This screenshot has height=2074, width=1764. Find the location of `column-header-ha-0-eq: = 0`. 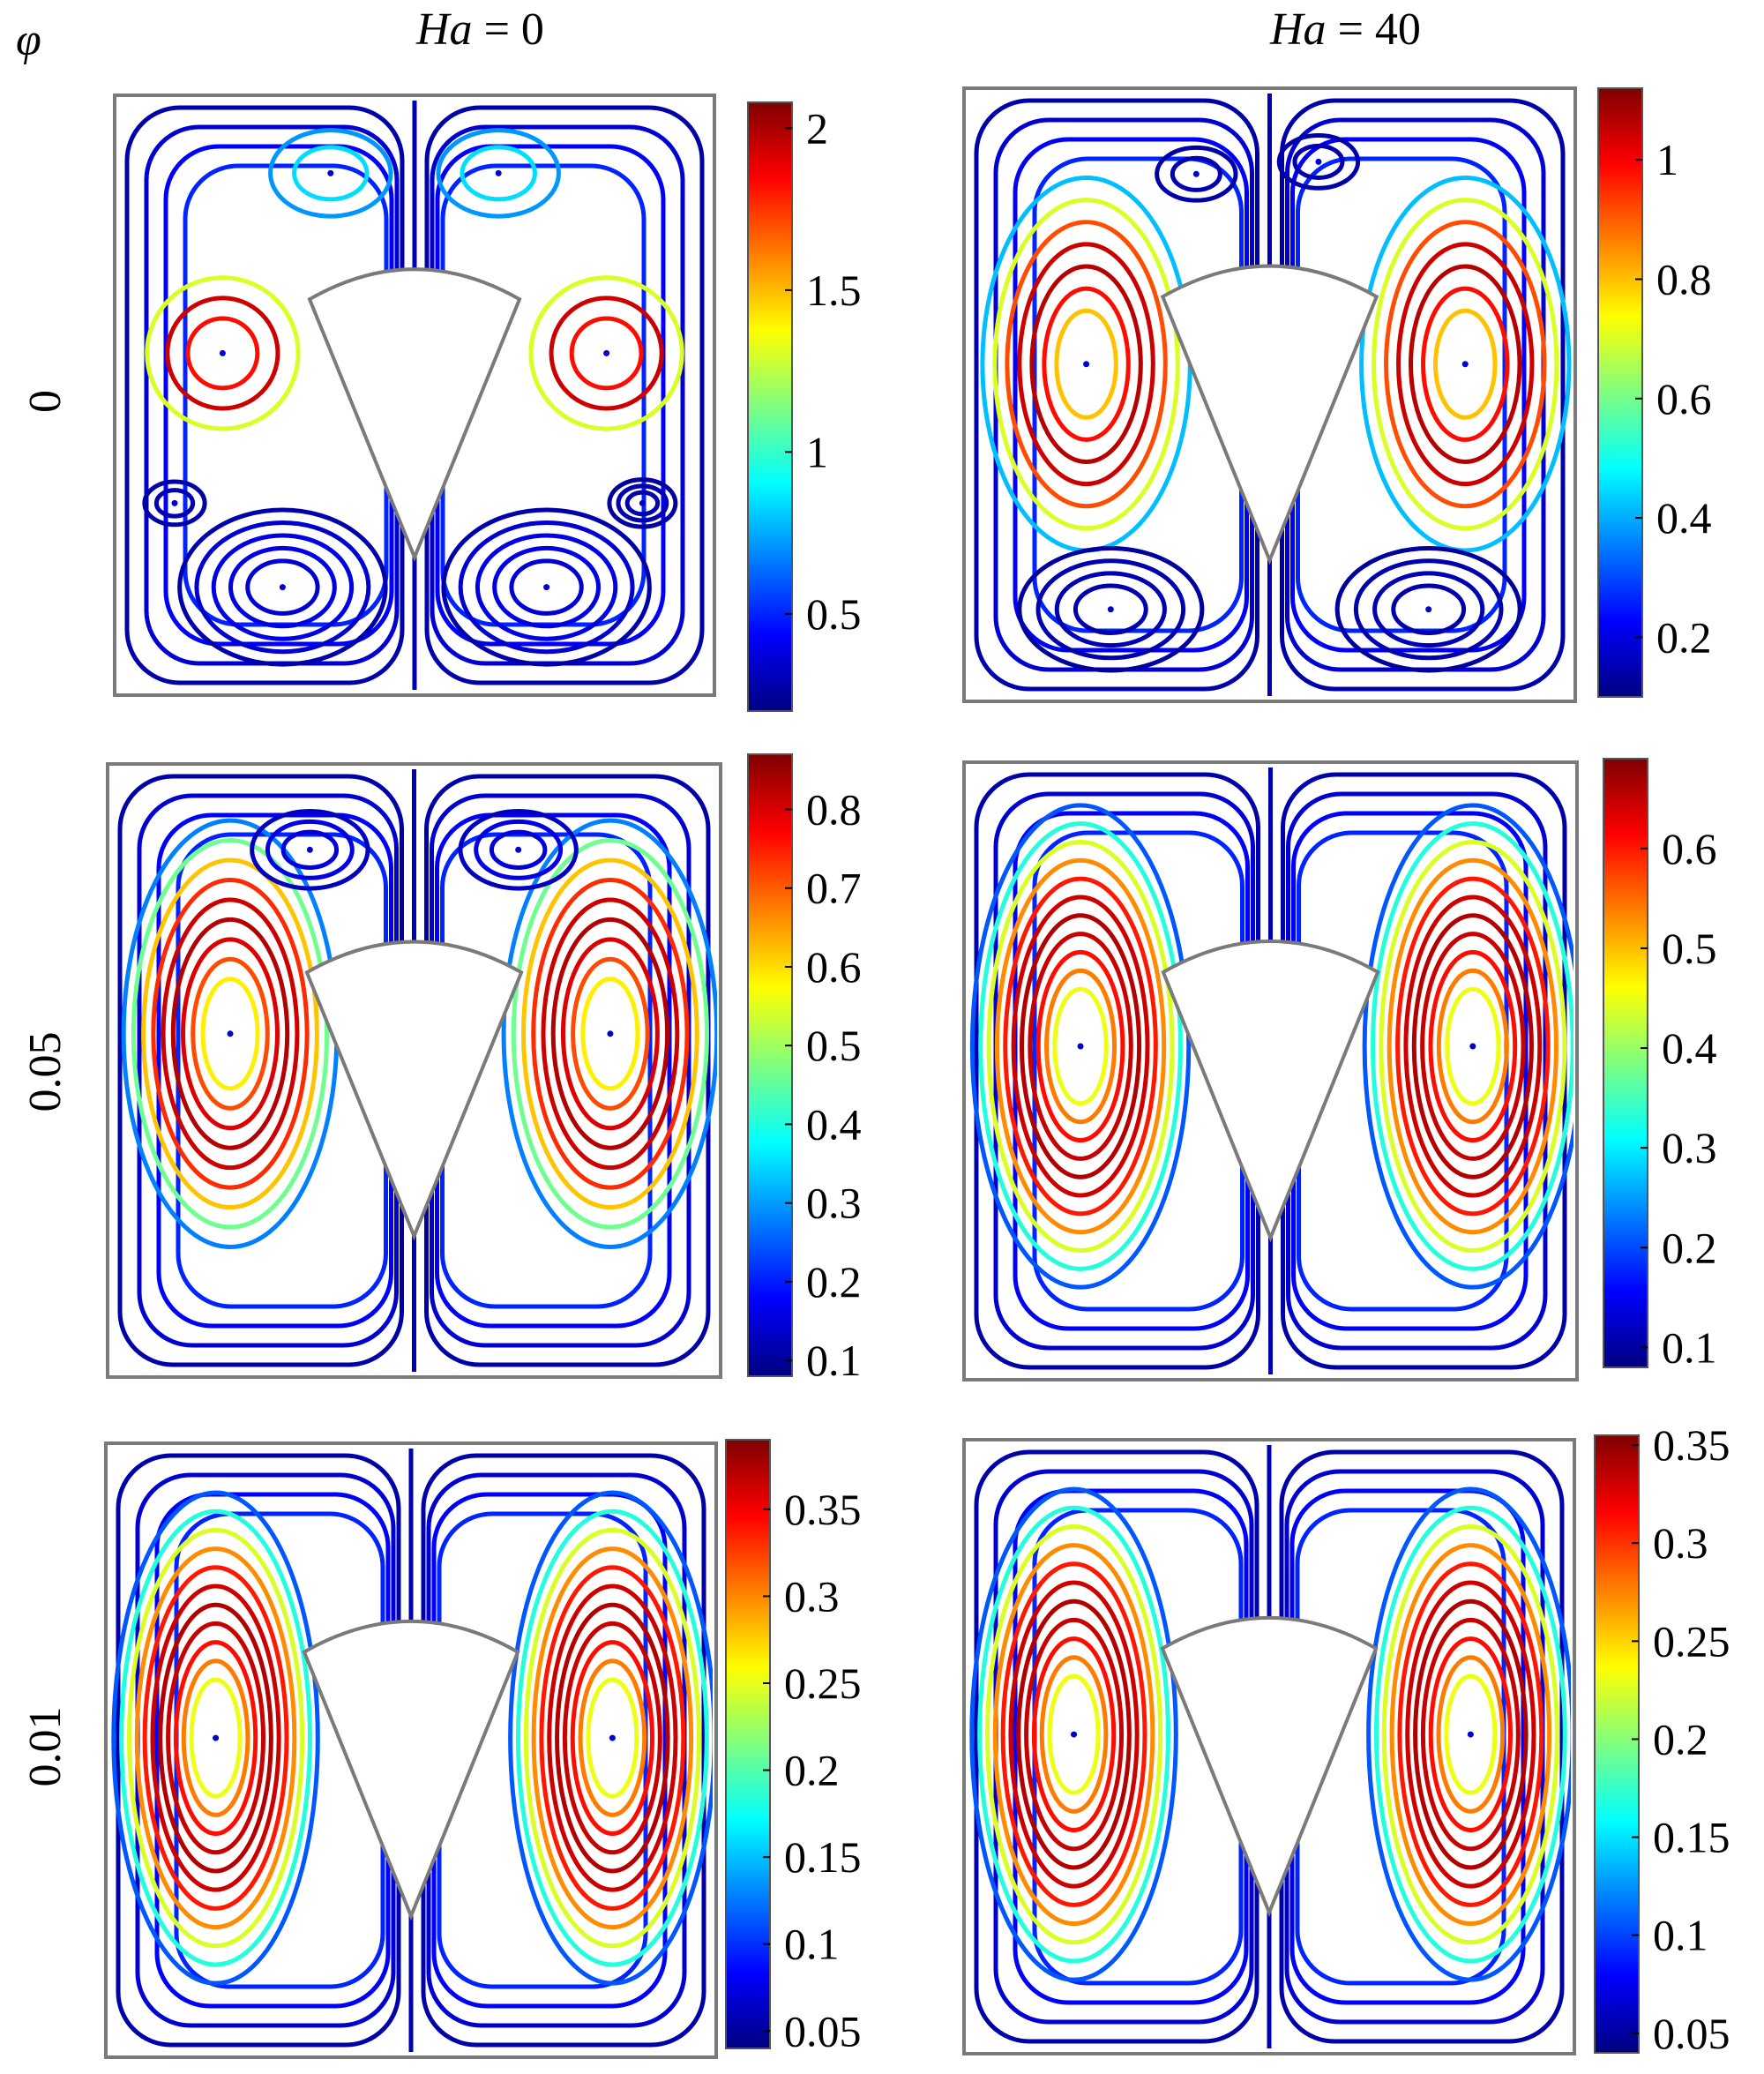

column-header-ha-0-eq: = 0 is located at coordinates (508, 29).